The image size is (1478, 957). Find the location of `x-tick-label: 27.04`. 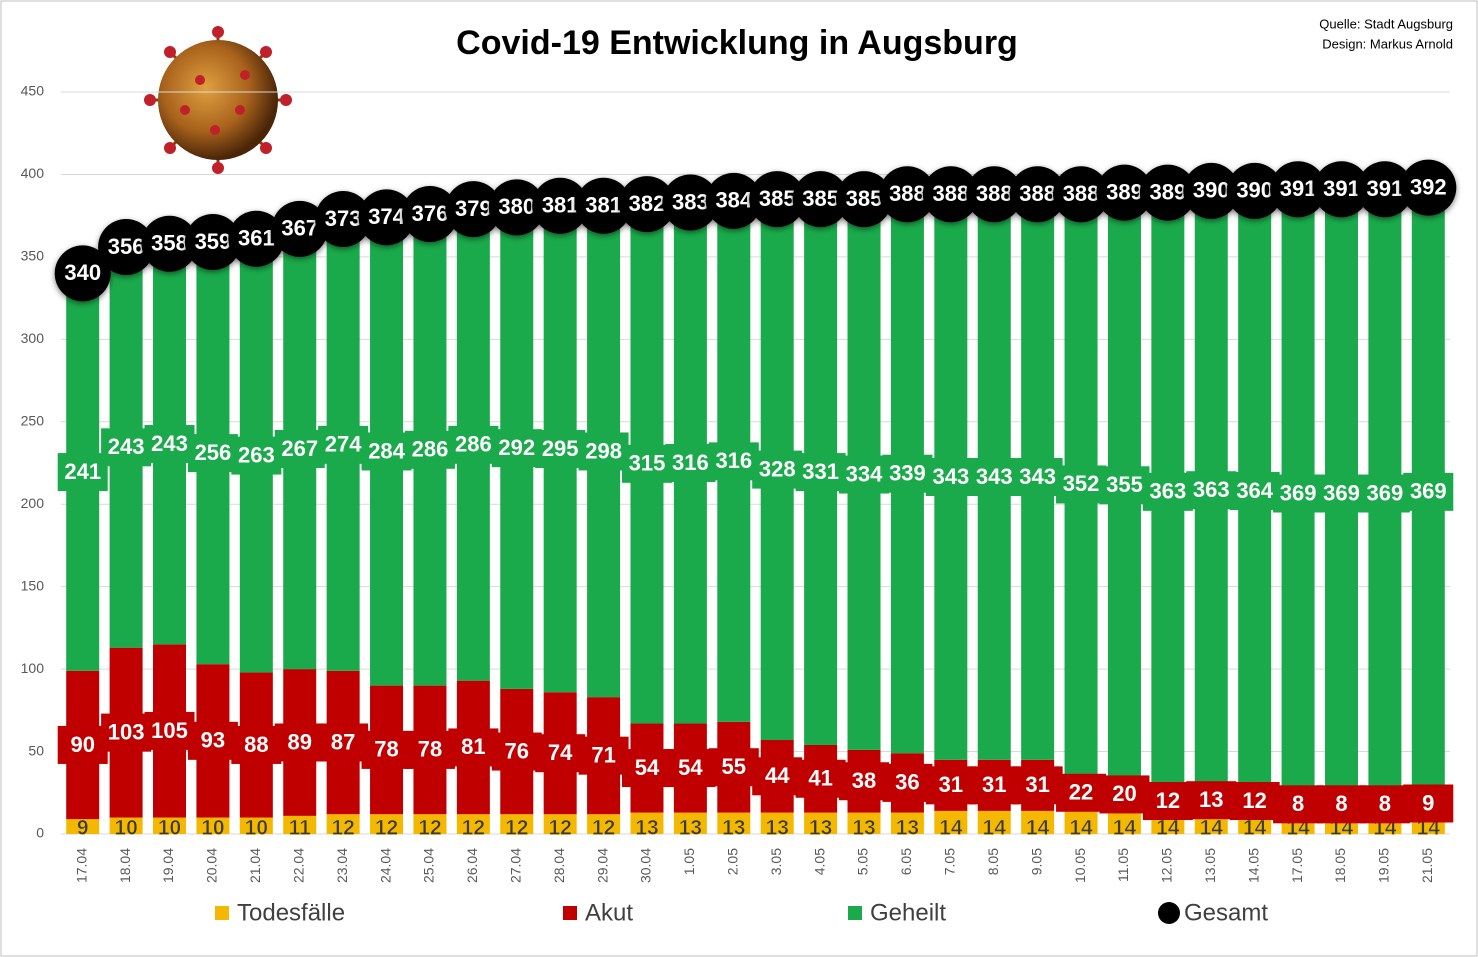

x-tick-label: 27.04 is located at coordinates (515, 865).